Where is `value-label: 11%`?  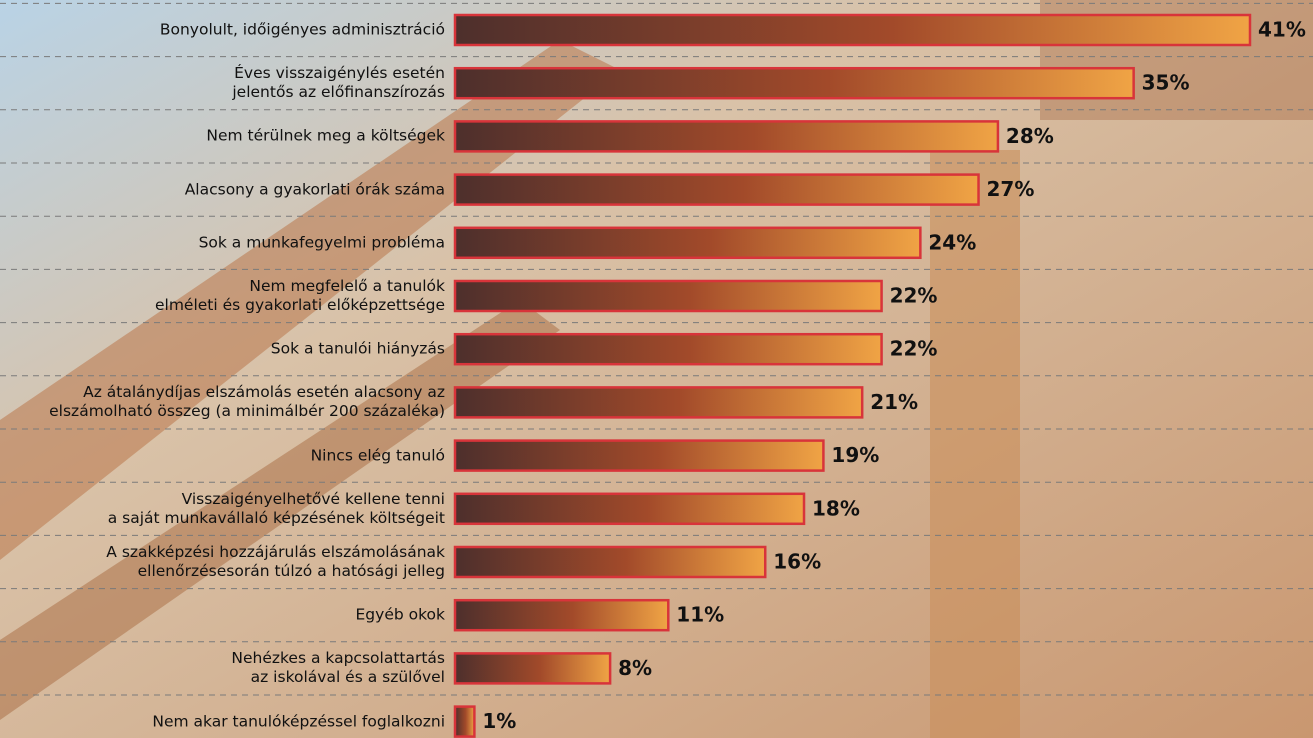 value-label: 11% is located at coordinates (700, 615).